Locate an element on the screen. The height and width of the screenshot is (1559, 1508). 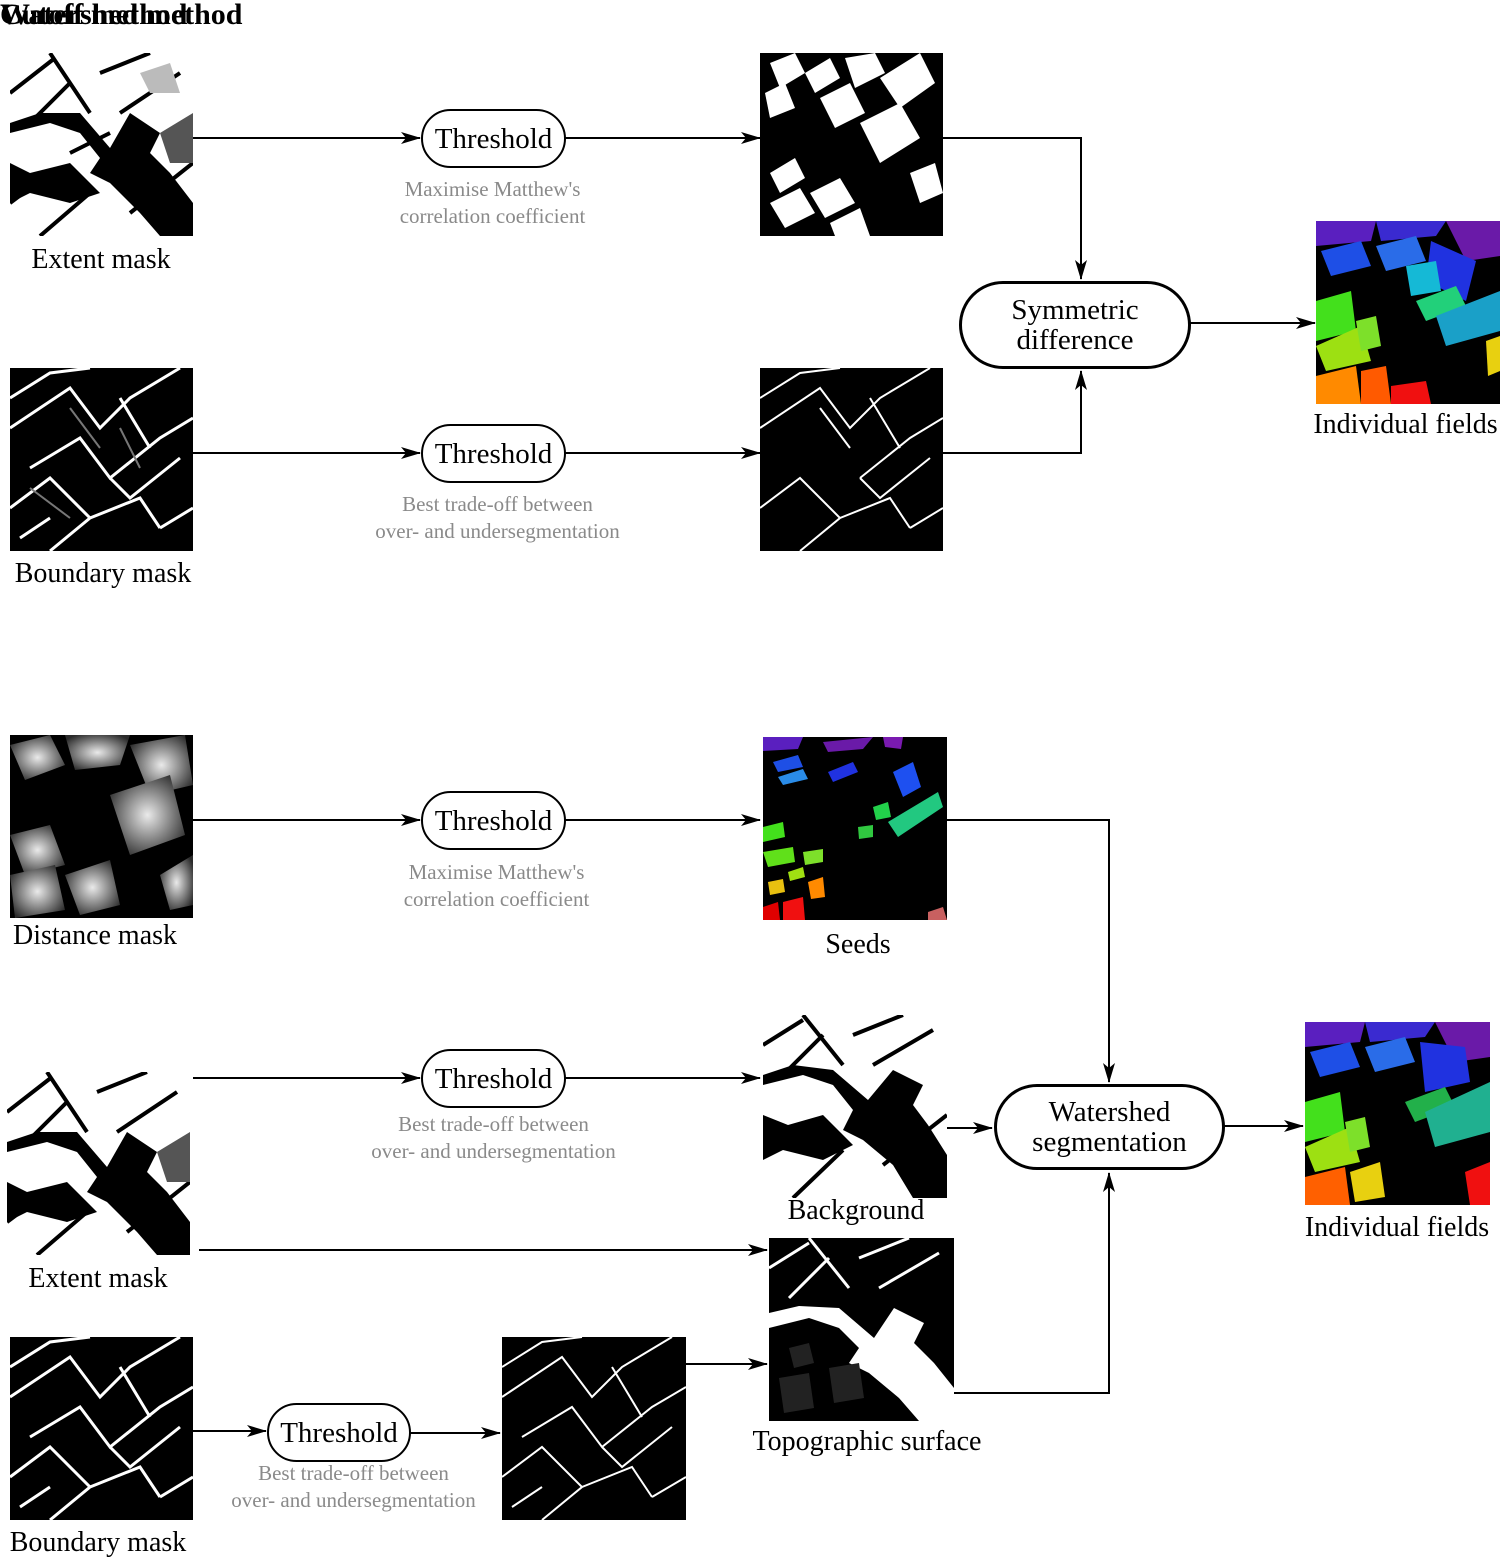
cutoff-threshold-2-label: Threshold is located at coordinates (493, 453).